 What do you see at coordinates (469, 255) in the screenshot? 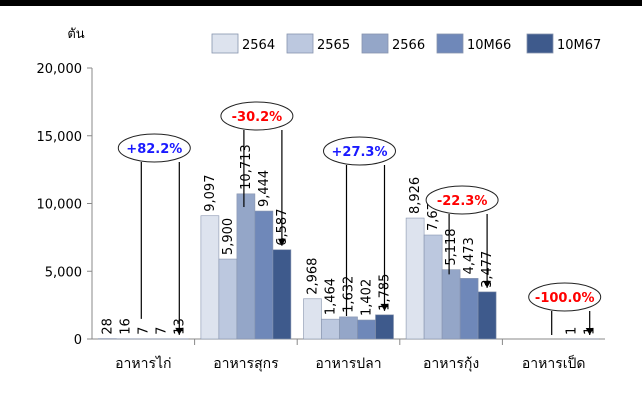
I see `data-label: 4,473` at bounding box center [469, 255].